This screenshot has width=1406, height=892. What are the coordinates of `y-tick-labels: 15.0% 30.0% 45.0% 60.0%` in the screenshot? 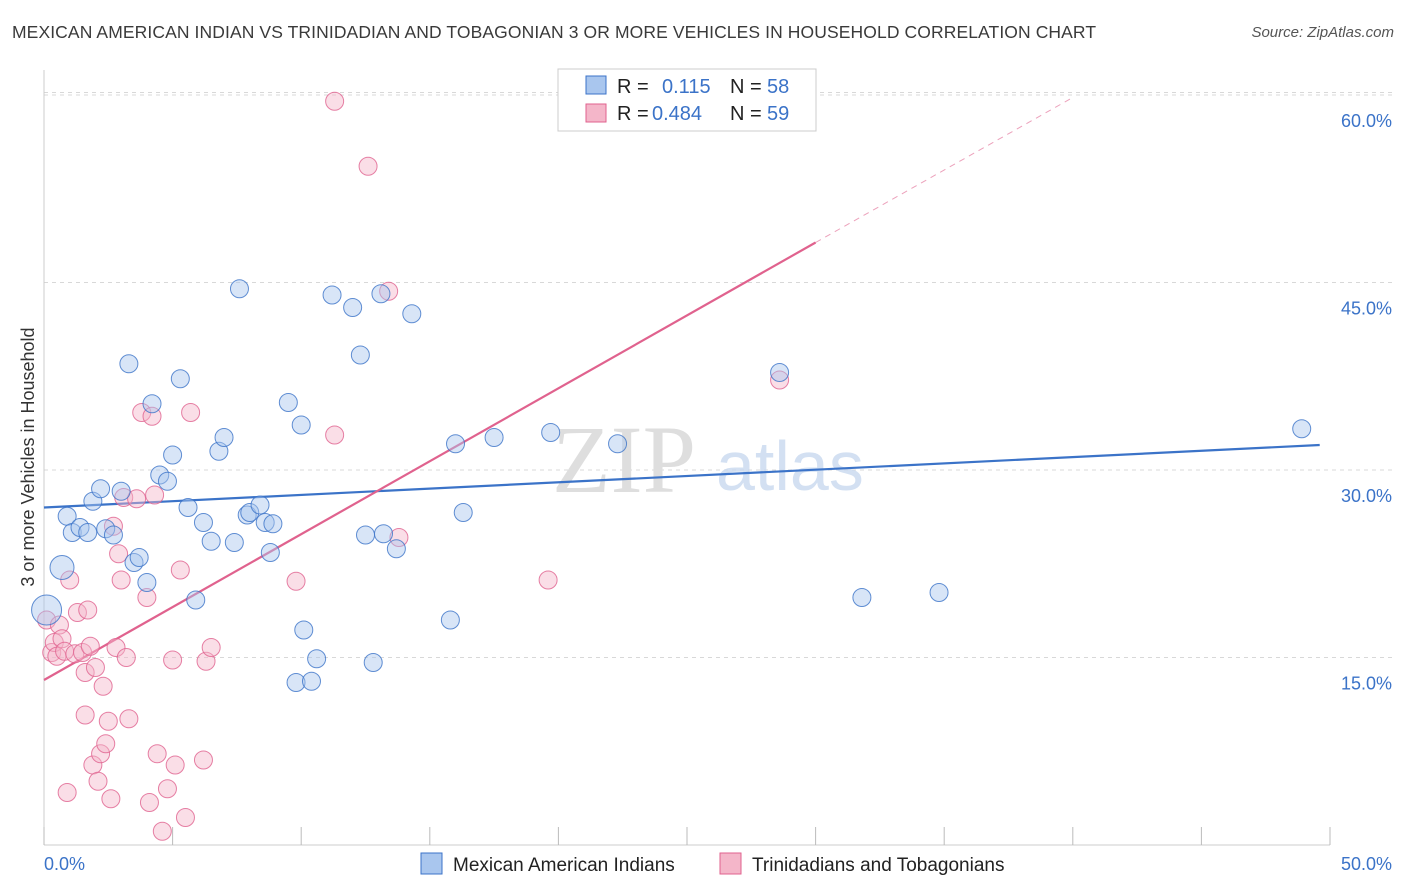 It's located at (1366, 402).